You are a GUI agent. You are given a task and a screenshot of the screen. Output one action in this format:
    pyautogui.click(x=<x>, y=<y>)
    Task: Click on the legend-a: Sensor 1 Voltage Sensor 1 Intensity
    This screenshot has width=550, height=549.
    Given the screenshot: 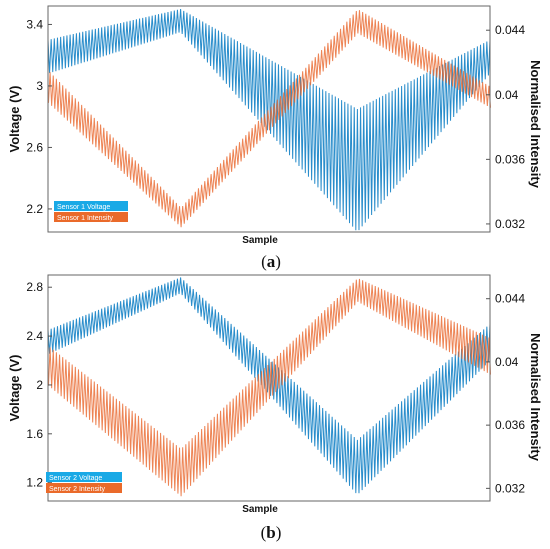 What is the action you would take?
    pyautogui.click(x=91, y=211)
    